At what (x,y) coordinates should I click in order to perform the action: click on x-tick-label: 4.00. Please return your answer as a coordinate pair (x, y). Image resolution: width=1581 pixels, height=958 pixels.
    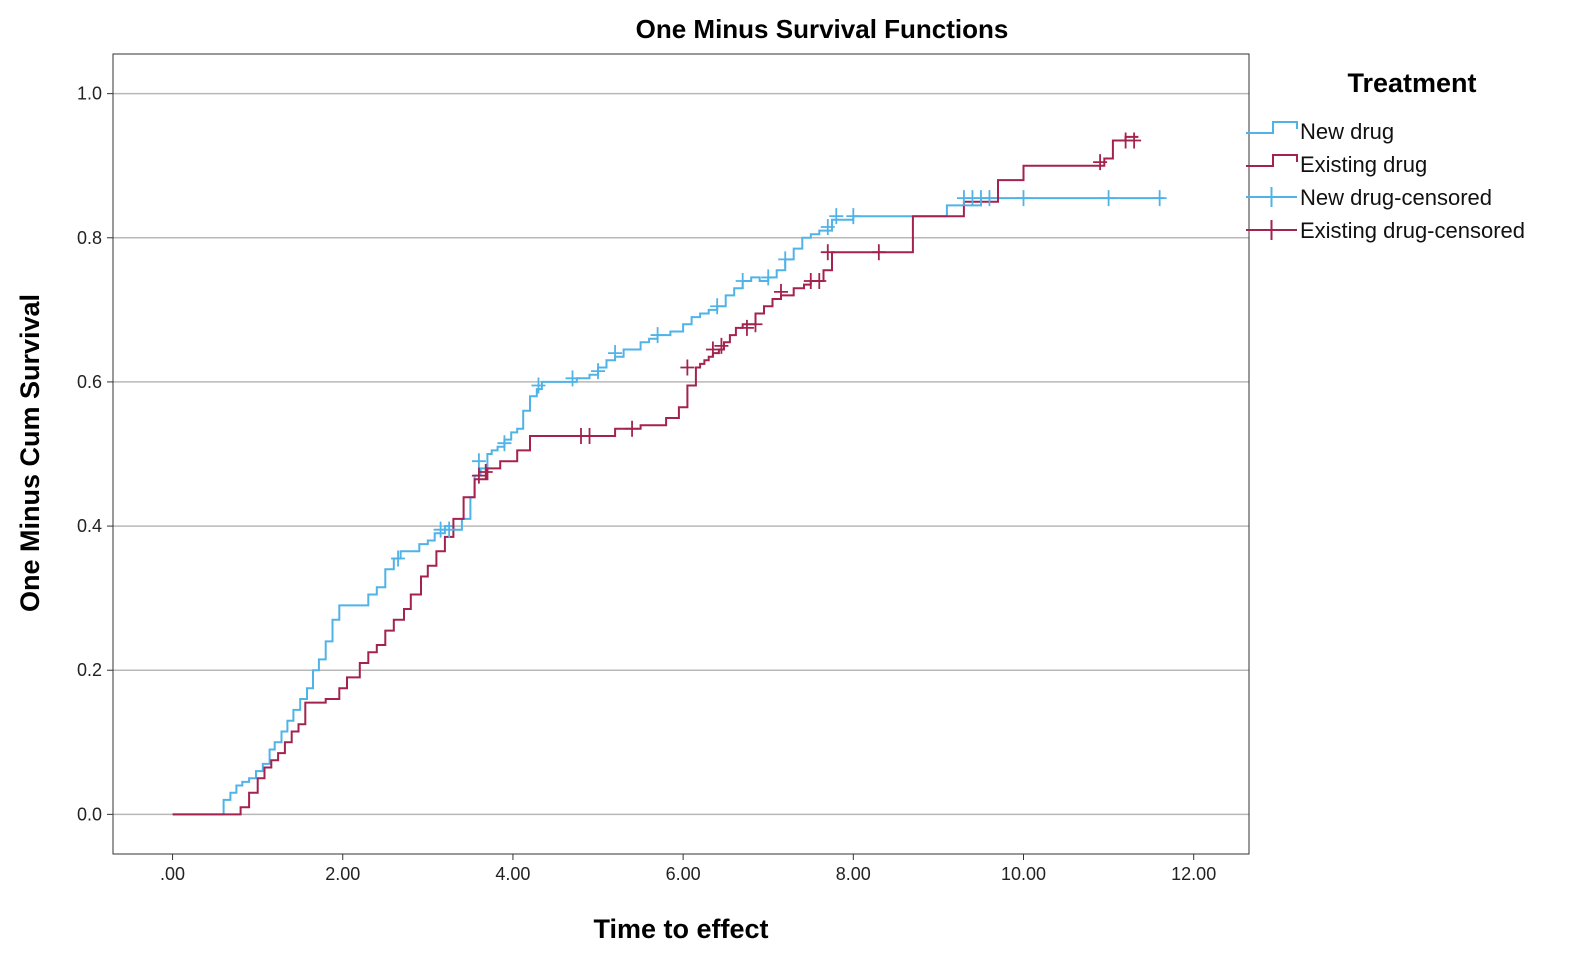
    Looking at the image, I should click on (512, 874).